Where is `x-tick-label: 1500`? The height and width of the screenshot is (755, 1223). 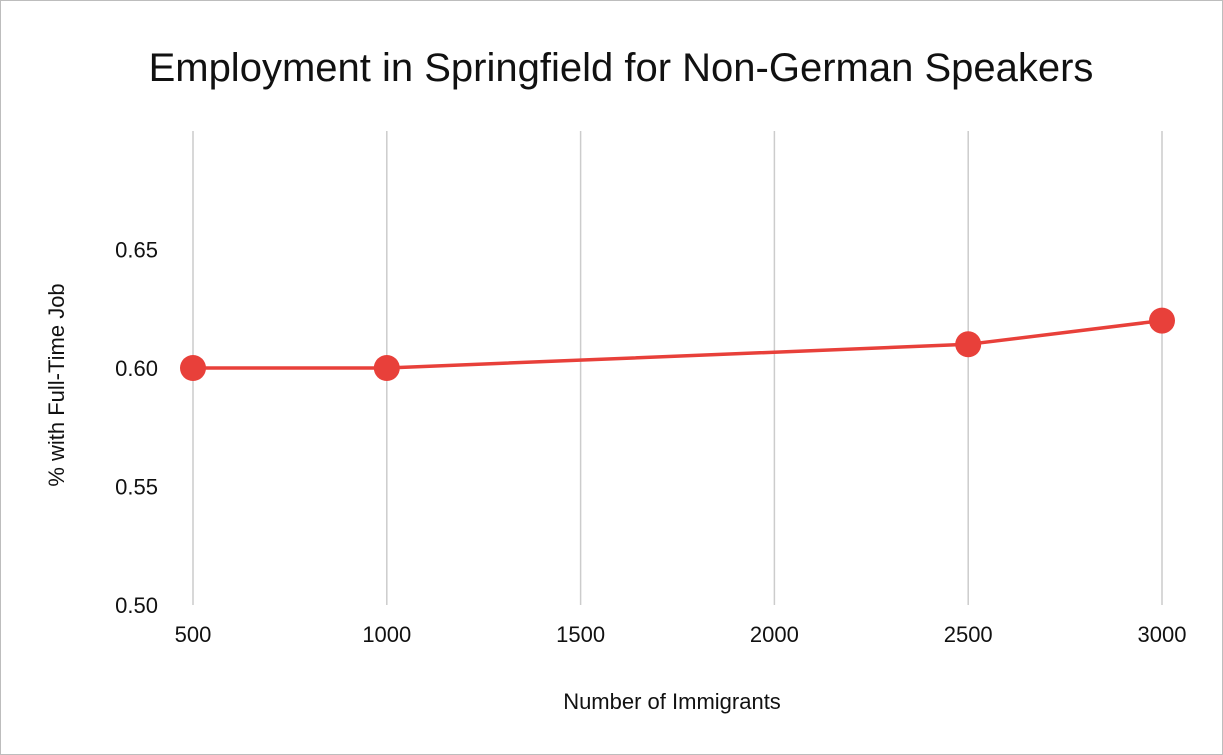 x-tick-label: 1500 is located at coordinates (580, 634).